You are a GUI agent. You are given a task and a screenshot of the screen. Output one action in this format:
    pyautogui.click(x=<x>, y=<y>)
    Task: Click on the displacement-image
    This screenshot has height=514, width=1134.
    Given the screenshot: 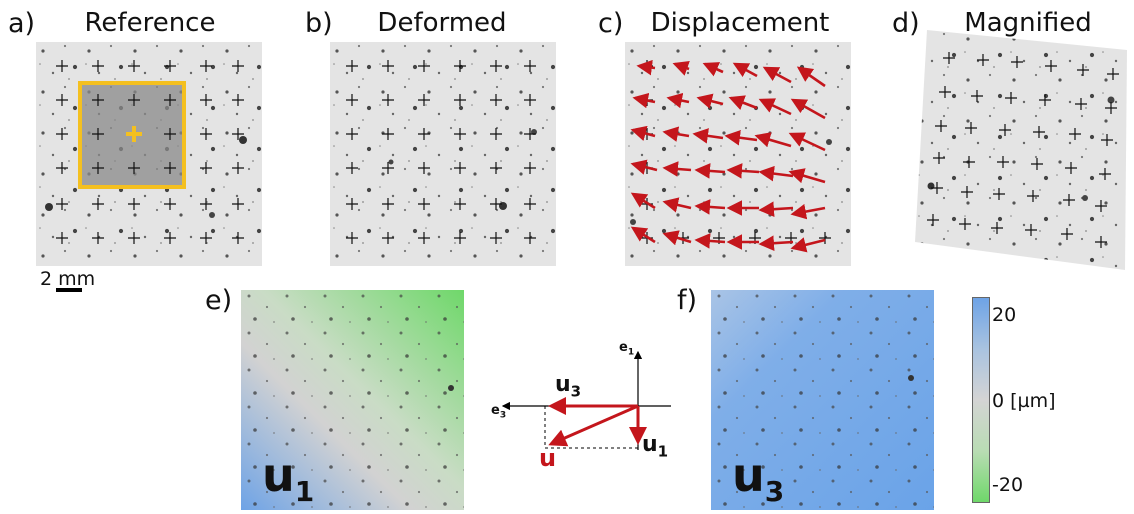 What is the action you would take?
    pyautogui.click(x=738, y=154)
    